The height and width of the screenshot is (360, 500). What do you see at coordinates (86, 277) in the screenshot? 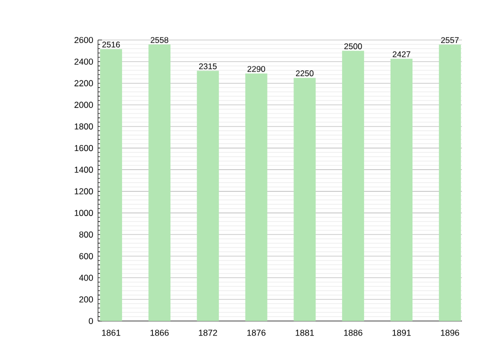
I see `y-tick-label: 400` at bounding box center [86, 277].